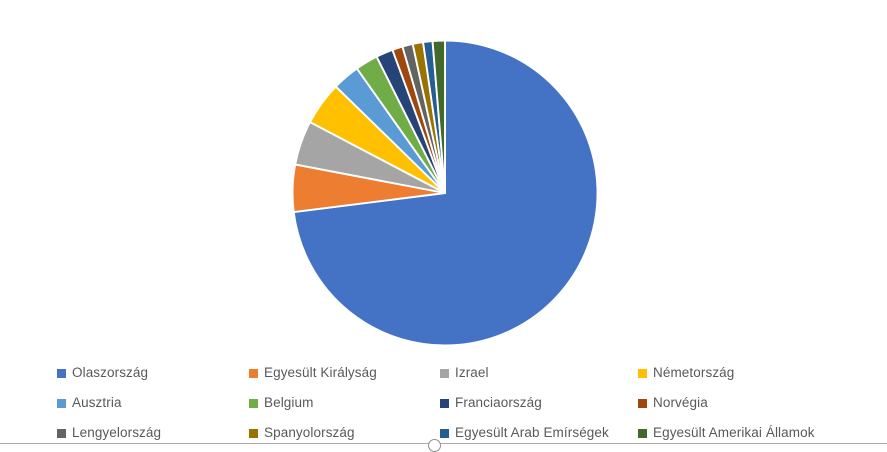 The width and height of the screenshot is (887, 452). I want to click on legend-label: Olaszország, so click(110, 373).